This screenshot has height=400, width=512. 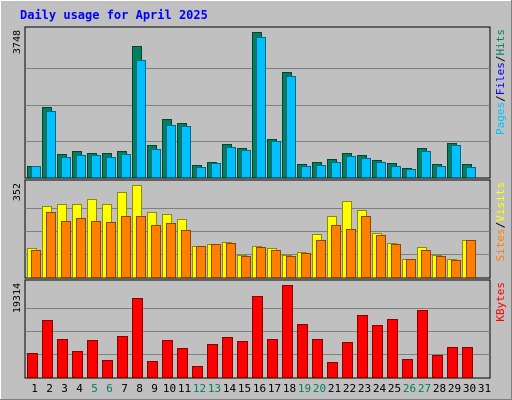 What do you see at coordinates (409, 388) in the screenshot?
I see `x-tick-label: 26` at bounding box center [409, 388].